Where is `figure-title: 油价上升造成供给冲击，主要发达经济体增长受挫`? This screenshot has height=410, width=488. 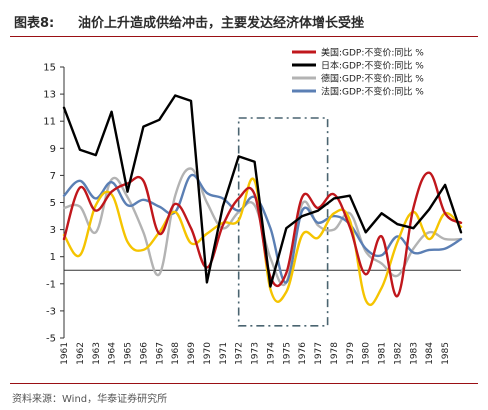 figure-title: 油价上升造成供给冲击，主要发达经济体增长受挫 is located at coordinates (221, 23).